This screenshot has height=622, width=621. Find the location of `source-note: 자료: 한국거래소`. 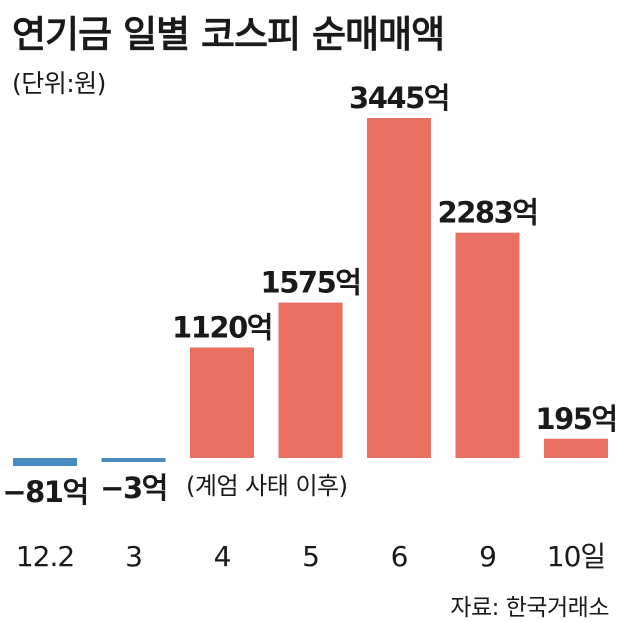

source-note: 자료: 한국거래소 is located at coordinates (529, 608).